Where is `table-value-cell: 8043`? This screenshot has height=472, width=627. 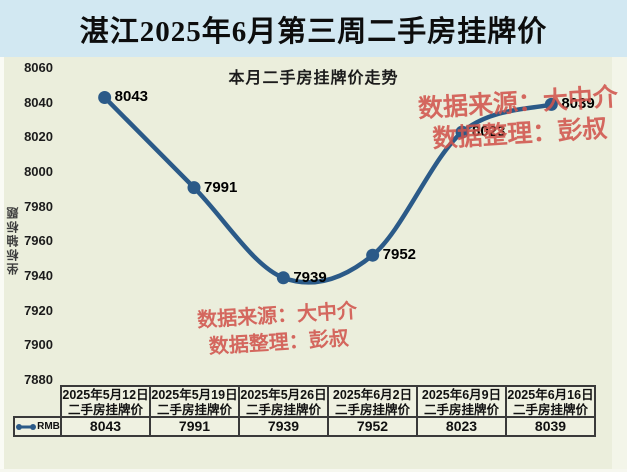
table-value-cell: 8043 is located at coordinates (105, 426).